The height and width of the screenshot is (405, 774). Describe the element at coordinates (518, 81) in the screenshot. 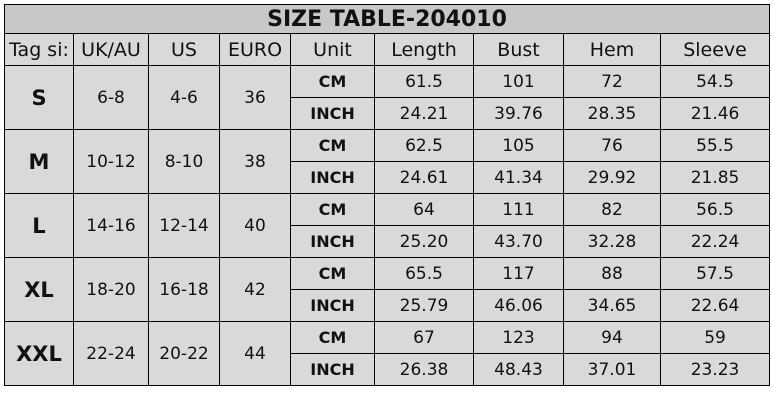

I see `measure-cell: 101` at that location.